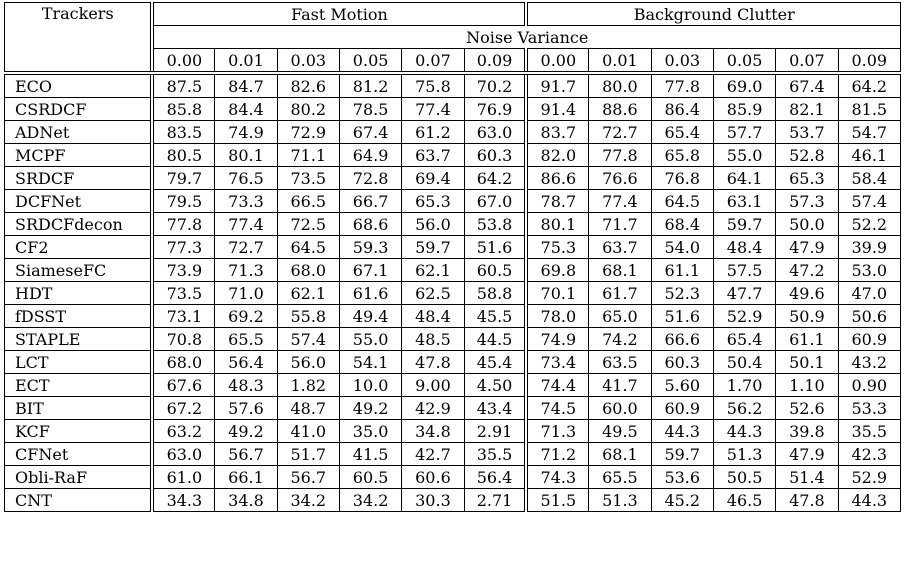  Describe the element at coordinates (183, 477) in the screenshot. I see `fast-motion-cell: 61.0` at that location.